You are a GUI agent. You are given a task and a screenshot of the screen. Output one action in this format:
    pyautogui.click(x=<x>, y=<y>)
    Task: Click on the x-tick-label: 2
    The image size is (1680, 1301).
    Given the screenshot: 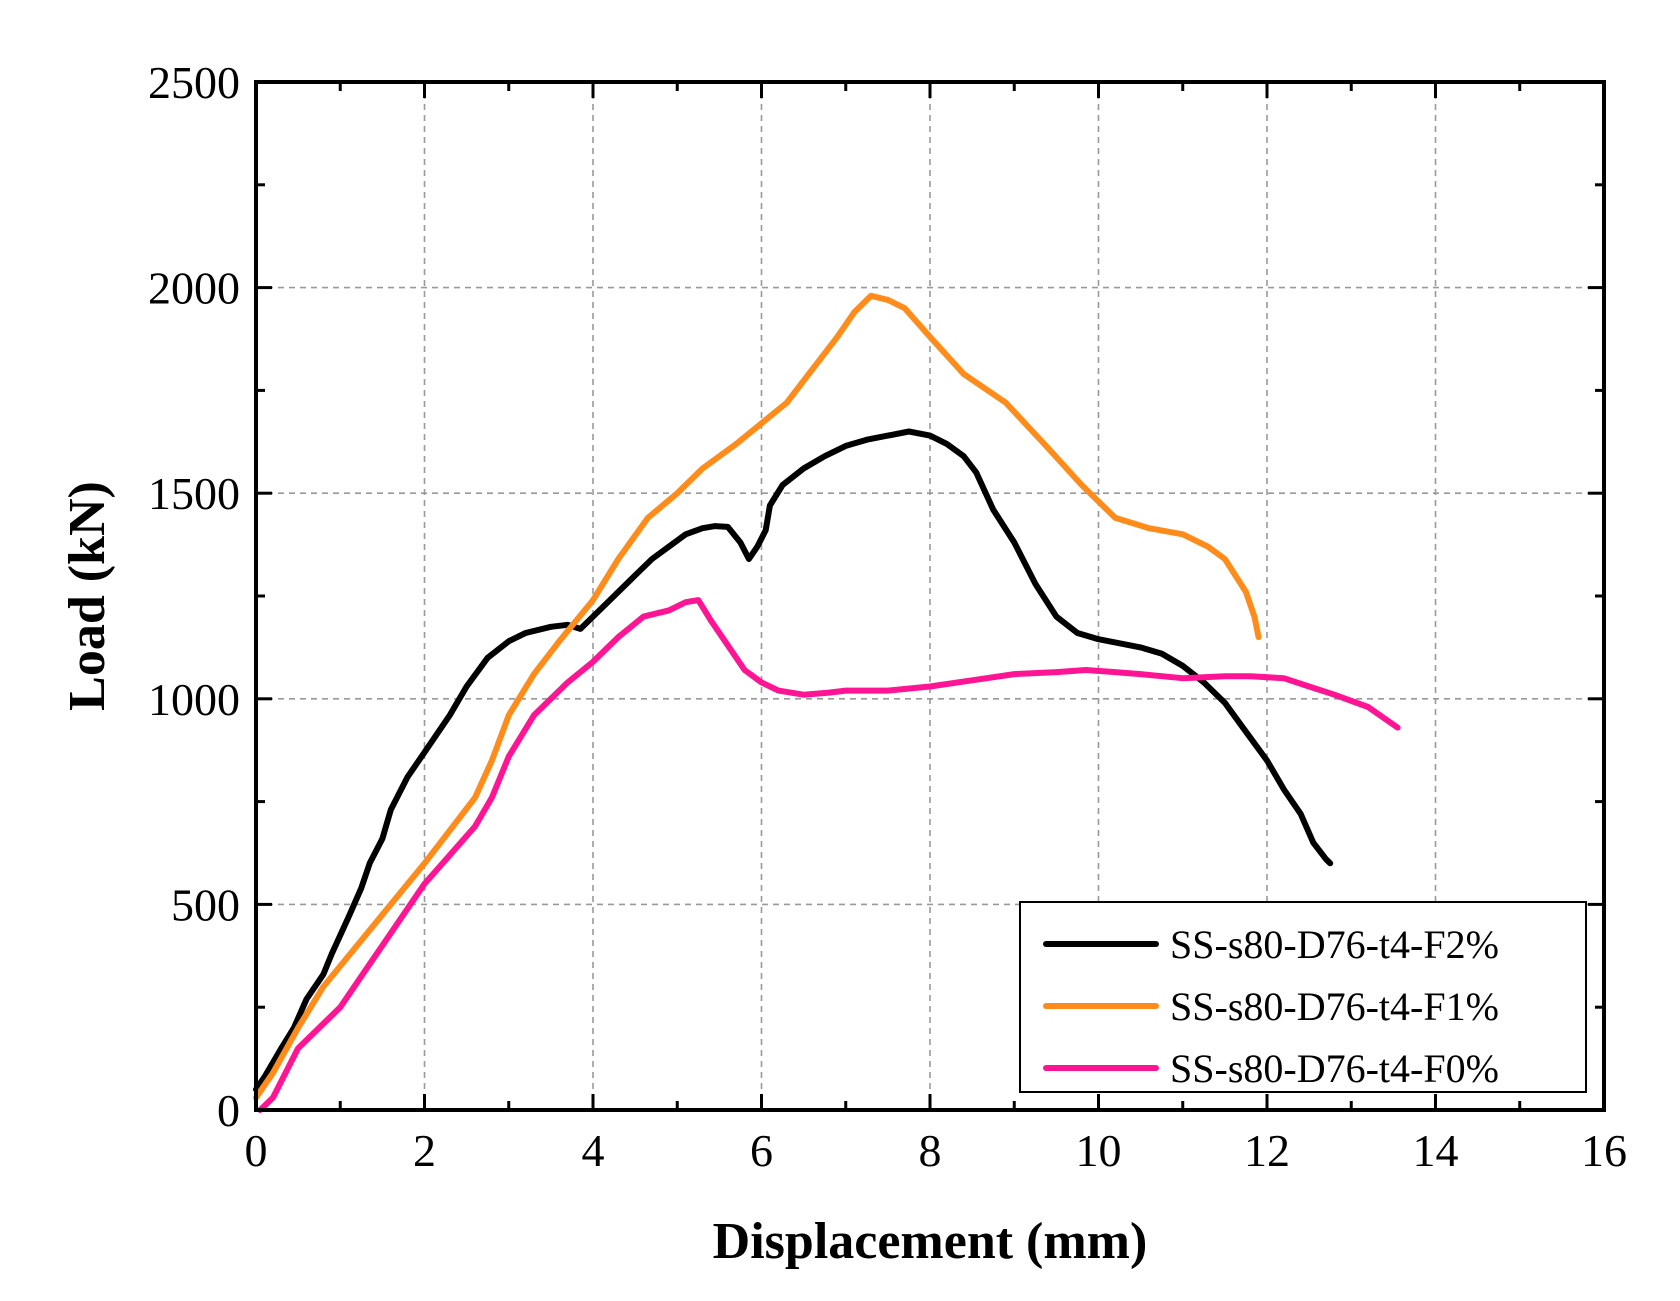 What is the action you would take?
    pyautogui.click(x=424, y=1150)
    